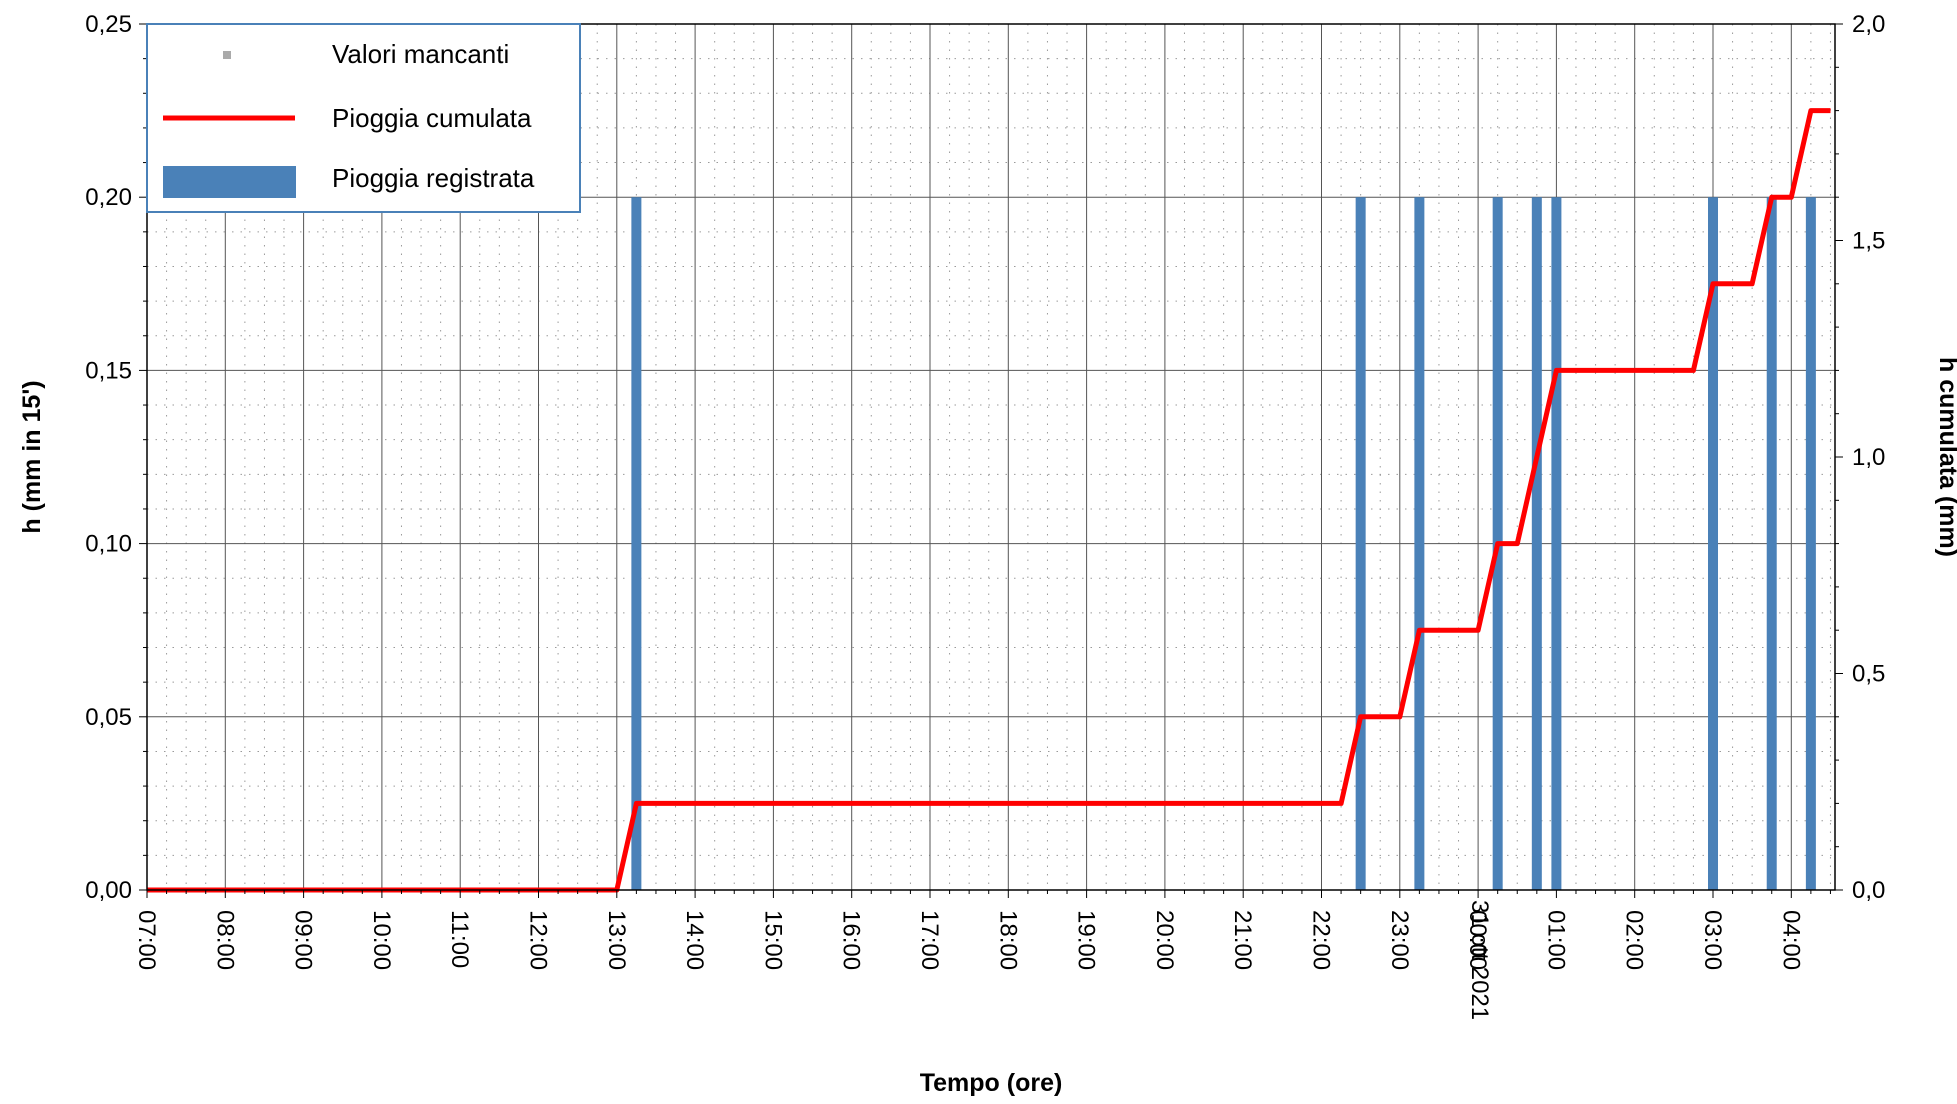 This screenshot has width=1957, height=1104. I want to click on x-tick-label: 18:00, so click(1007, 940).